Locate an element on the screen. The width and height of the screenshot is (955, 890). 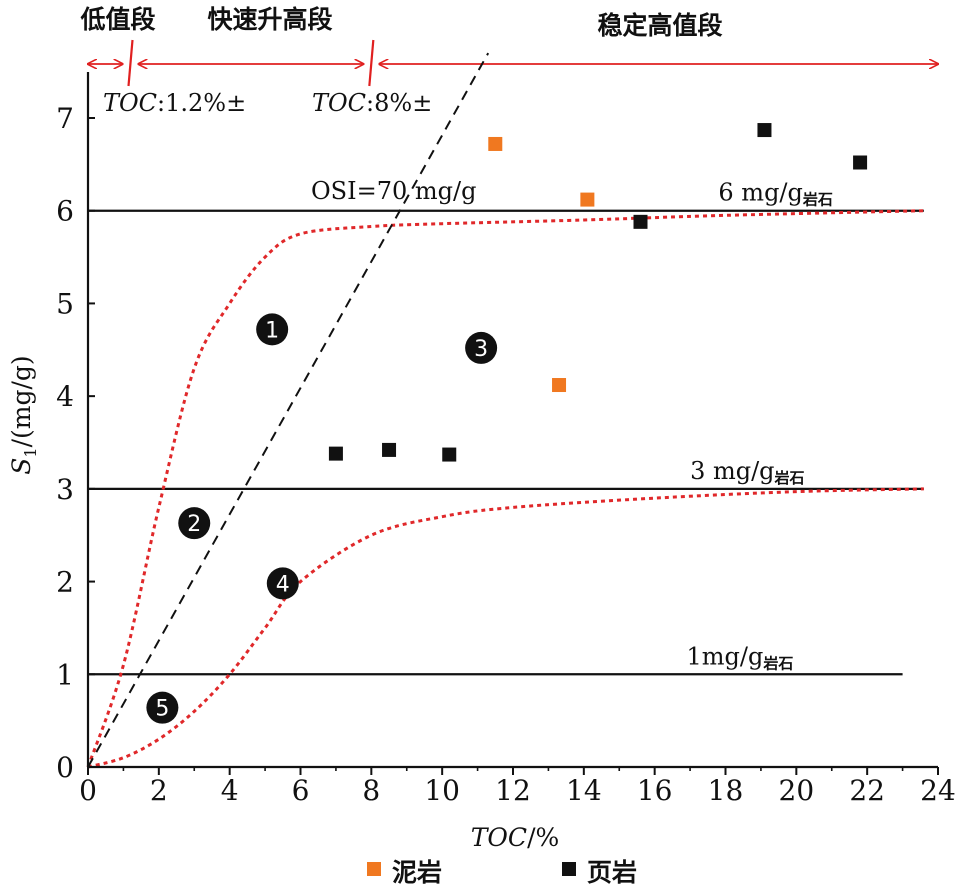
reference-line-label: 1mg/g岩石 is located at coordinates (740, 657).